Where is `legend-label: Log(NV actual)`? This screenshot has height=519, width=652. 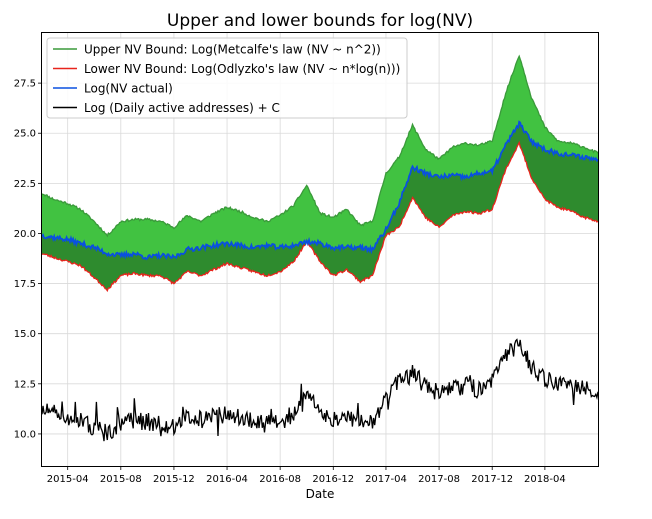
legend-label: Log(NV actual) is located at coordinates (128, 89).